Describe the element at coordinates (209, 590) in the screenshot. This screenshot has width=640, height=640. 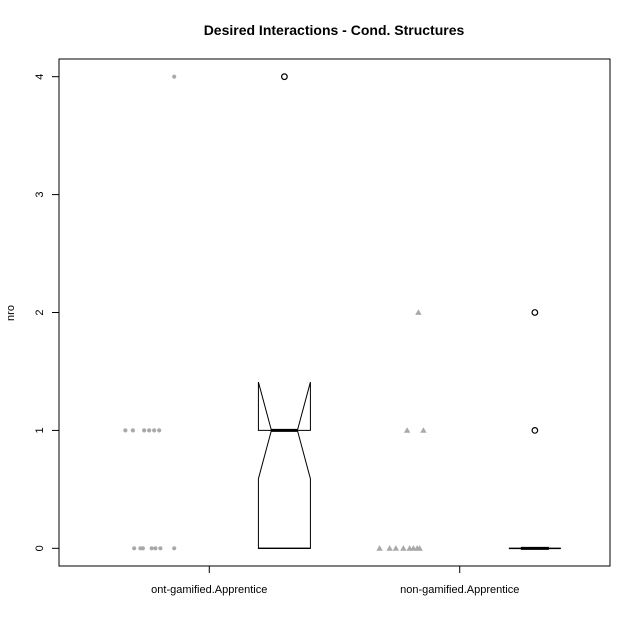
I see `x-tick-label: ont-gamified.Apprentice` at that location.